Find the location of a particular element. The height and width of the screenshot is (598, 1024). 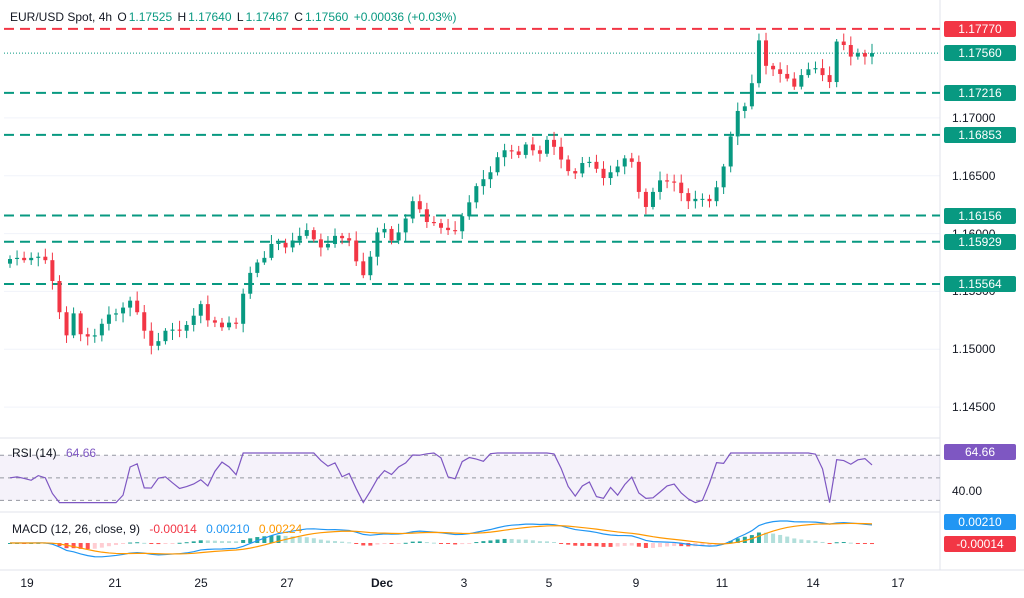

time-tick-label: 21 is located at coordinates (115, 583).